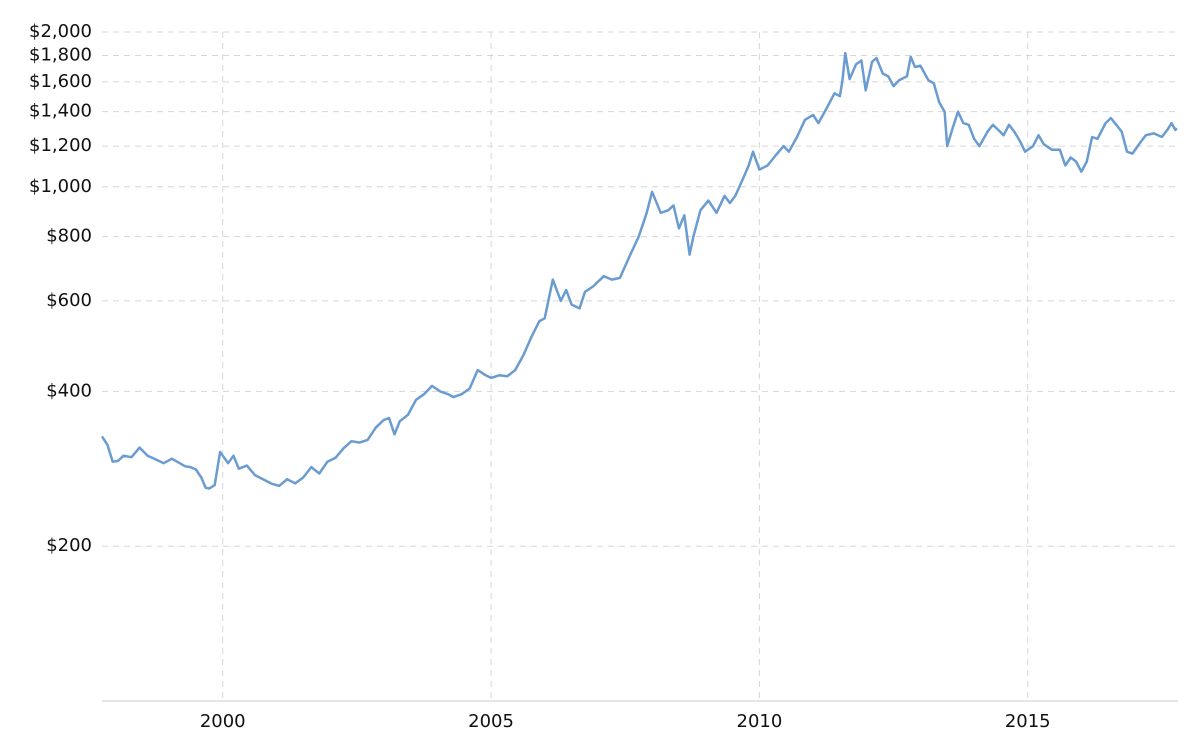  What do you see at coordinates (60, 145) in the screenshot?
I see `y-tick-label: $1,200` at bounding box center [60, 145].